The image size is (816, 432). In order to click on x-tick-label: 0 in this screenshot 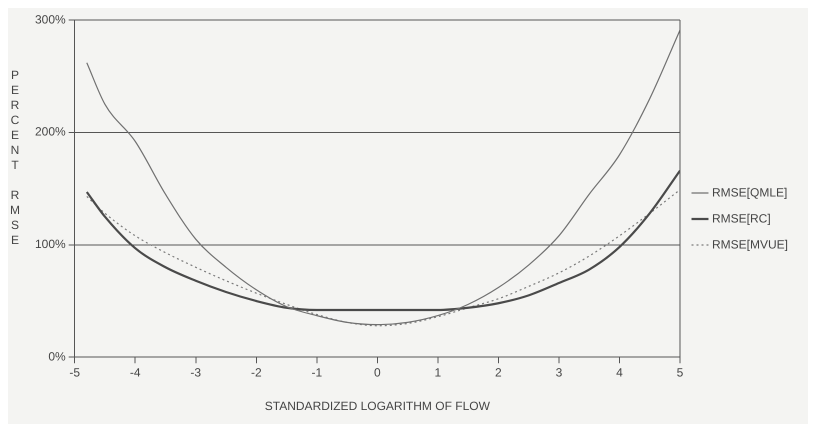, I will do `click(377, 373)`.